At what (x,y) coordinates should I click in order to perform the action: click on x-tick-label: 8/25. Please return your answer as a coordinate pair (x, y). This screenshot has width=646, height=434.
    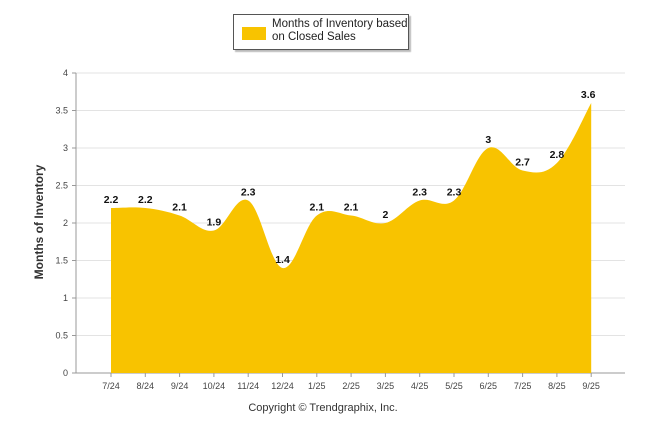
    Looking at the image, I should click on (557, 386).